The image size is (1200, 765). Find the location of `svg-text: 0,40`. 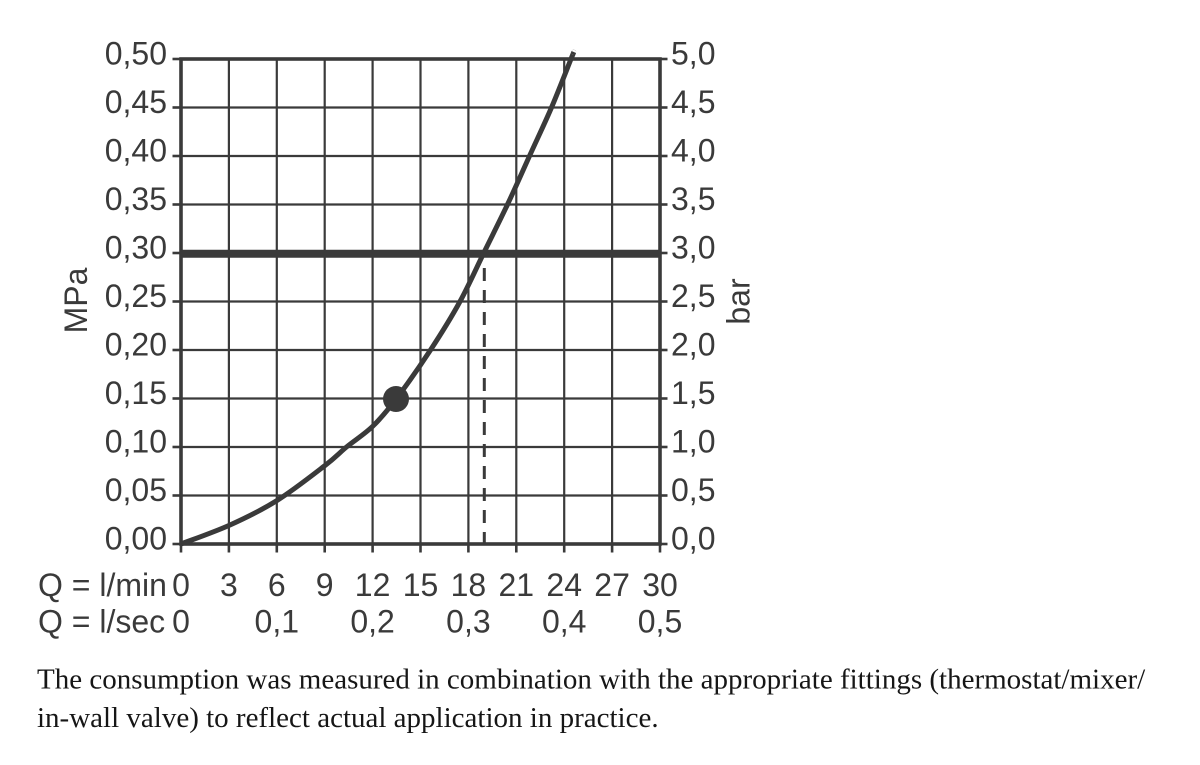

svg-text: 0,40 is located at coordinates (136, 151).